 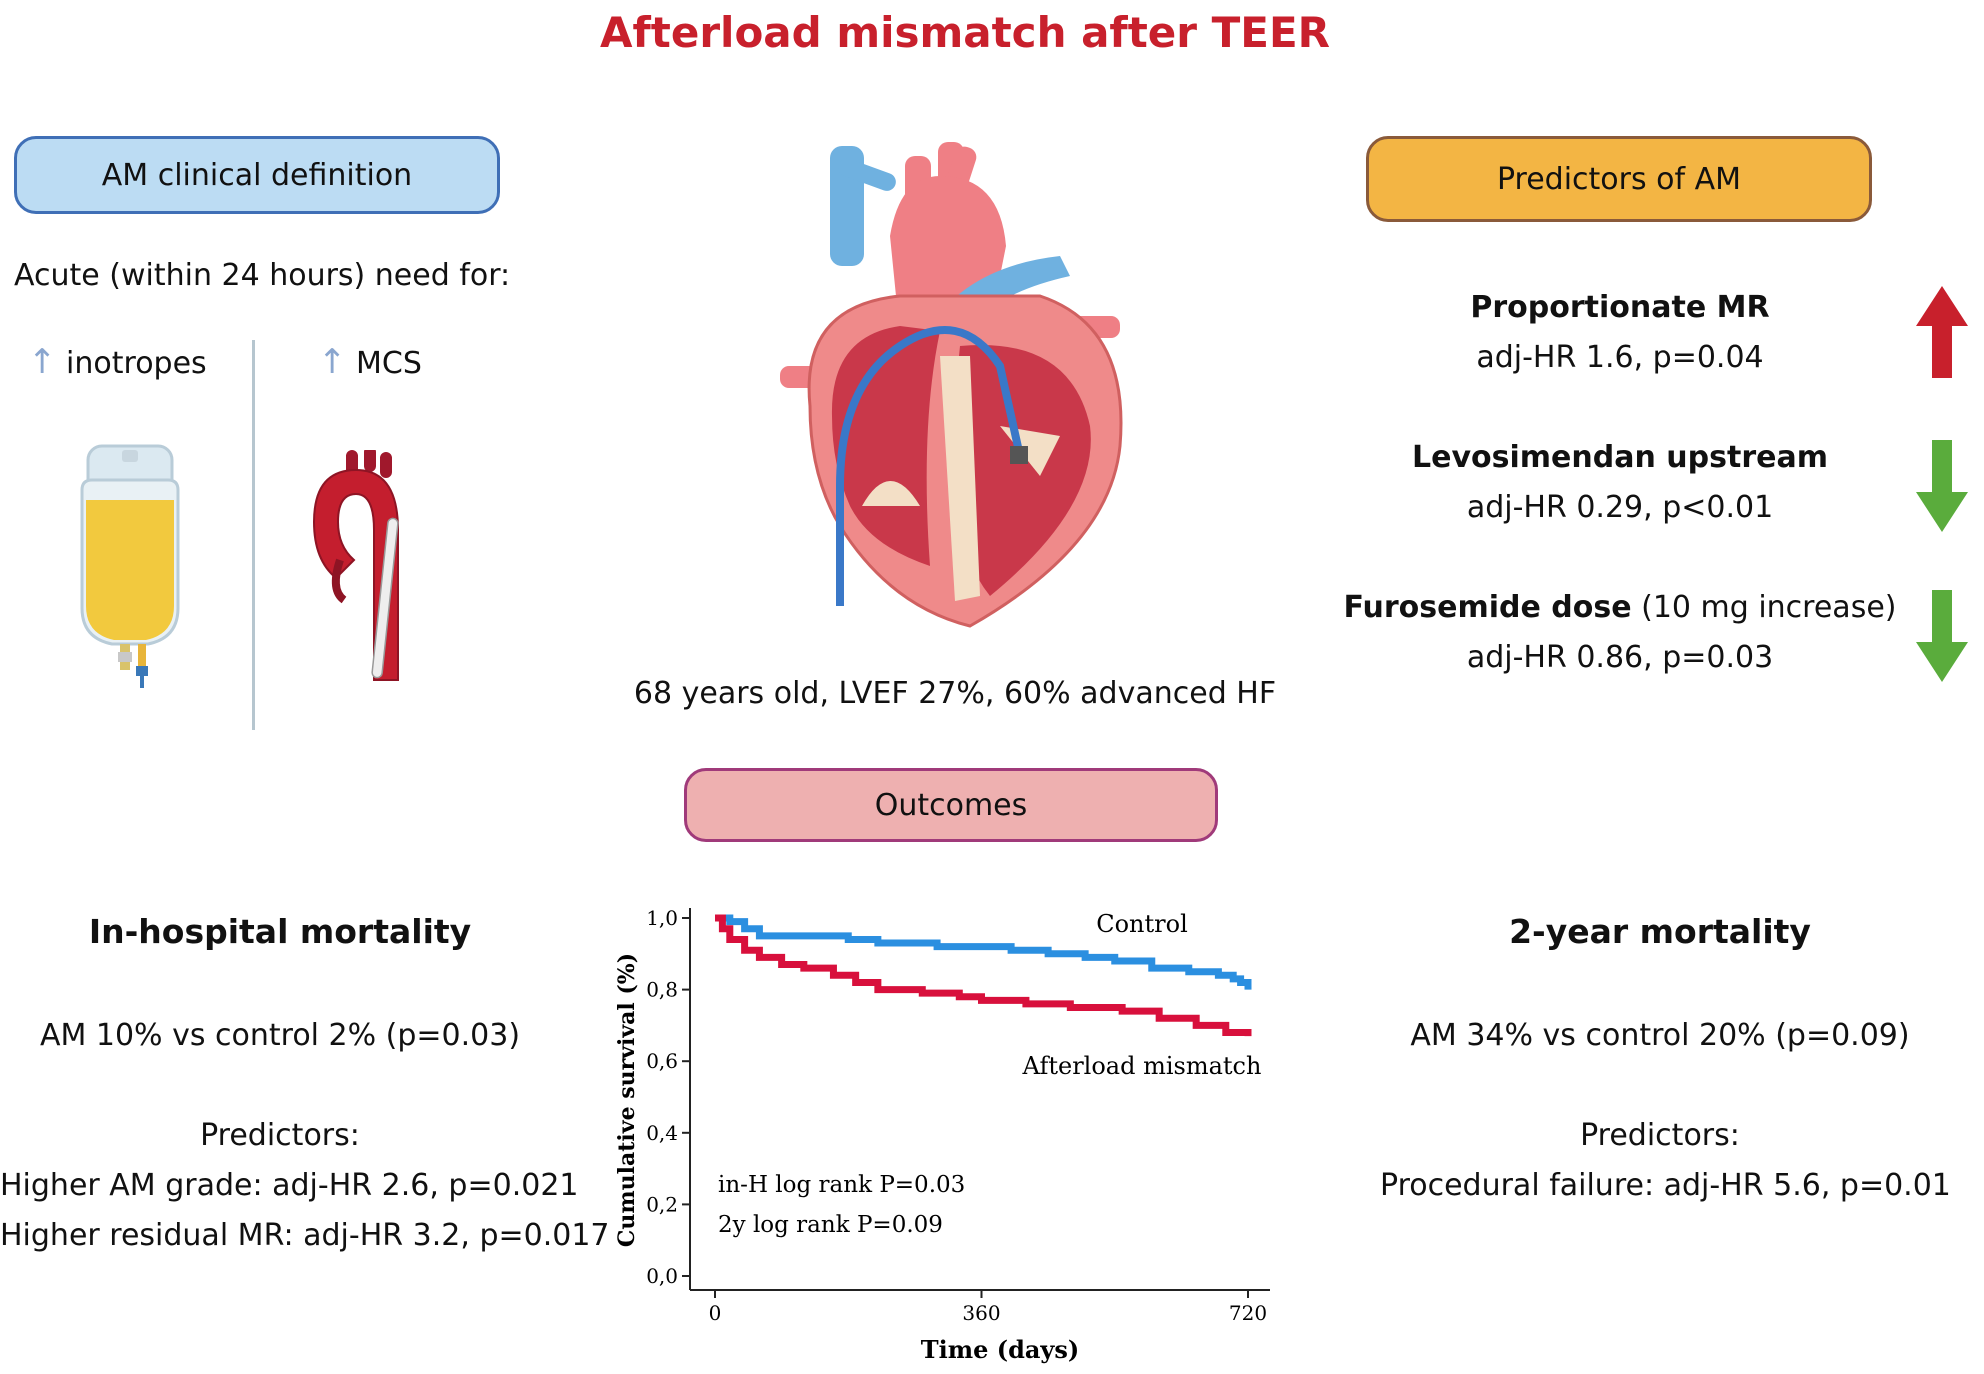 I want to click on arrow-up-icon, so click(x=1942, y=332).